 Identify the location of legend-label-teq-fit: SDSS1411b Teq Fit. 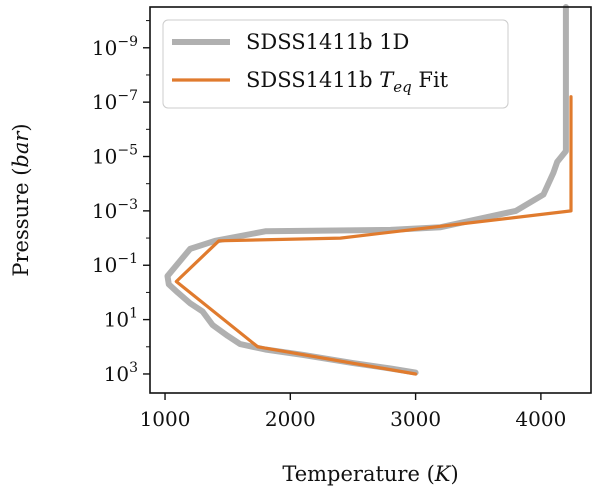
(347, 82).